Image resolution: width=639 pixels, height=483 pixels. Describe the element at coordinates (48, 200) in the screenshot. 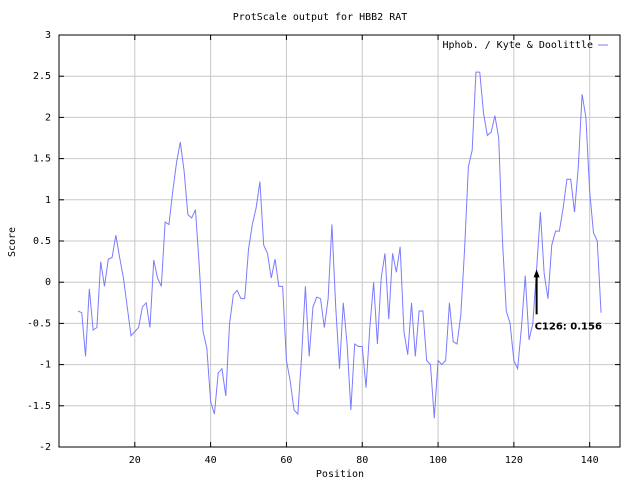

I see `y-tick-label: 1` at that location.